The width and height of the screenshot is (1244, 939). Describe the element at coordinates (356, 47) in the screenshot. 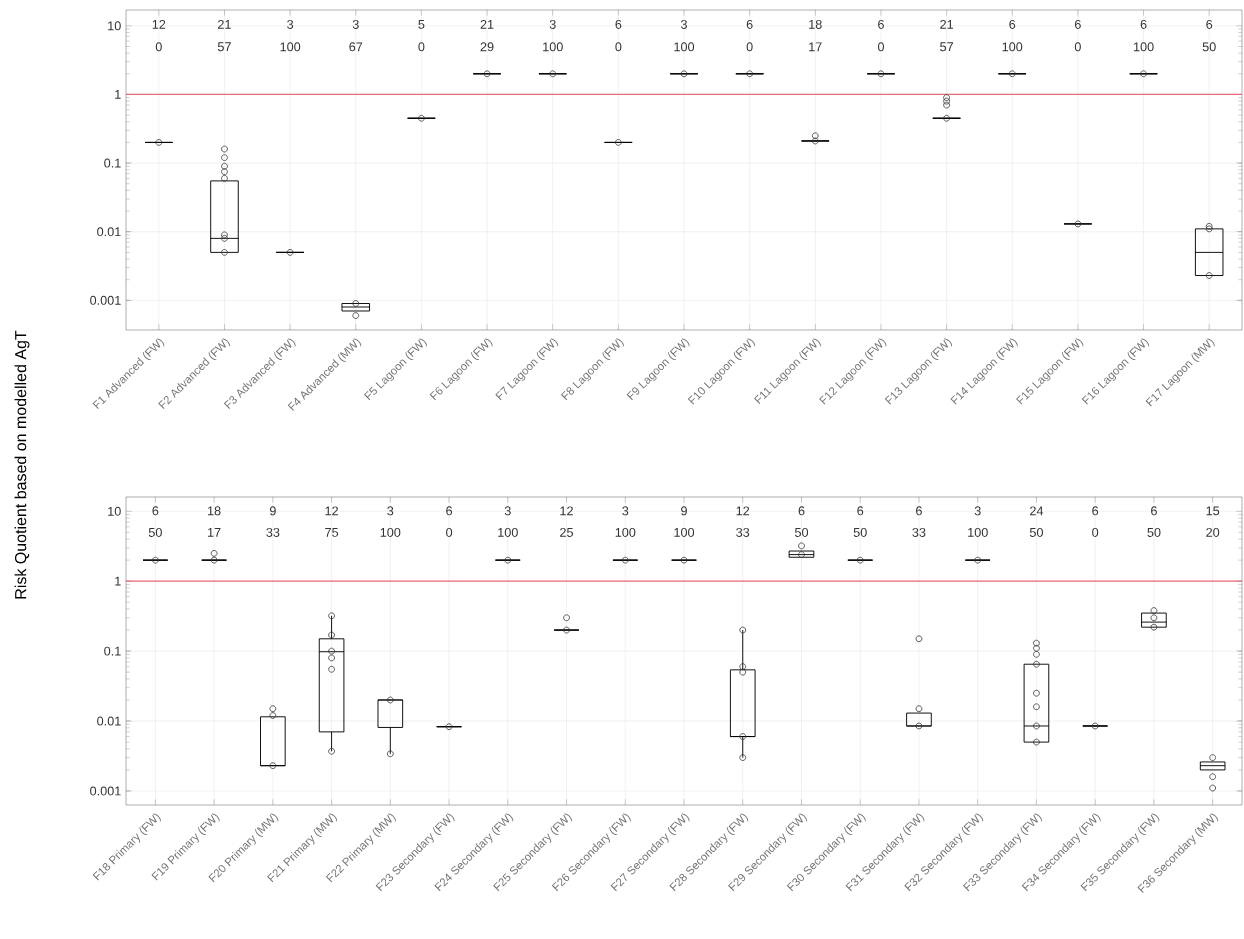

I see `annotation: 67` at that location.